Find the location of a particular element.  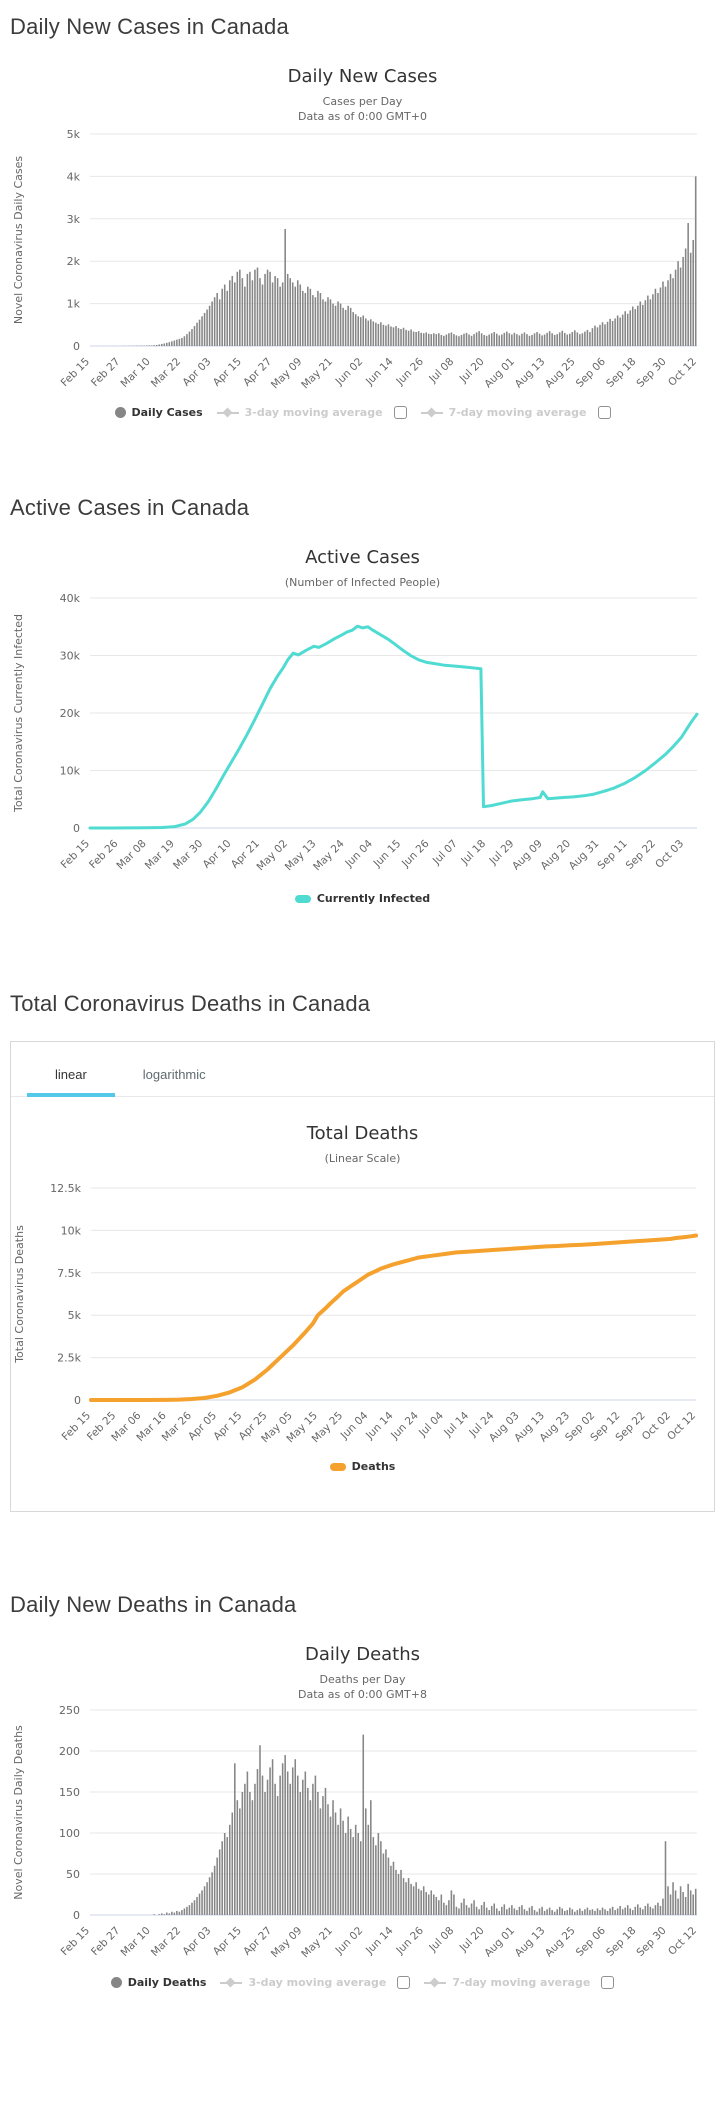

svg-text: 0 is located at coordinates (76, 346).